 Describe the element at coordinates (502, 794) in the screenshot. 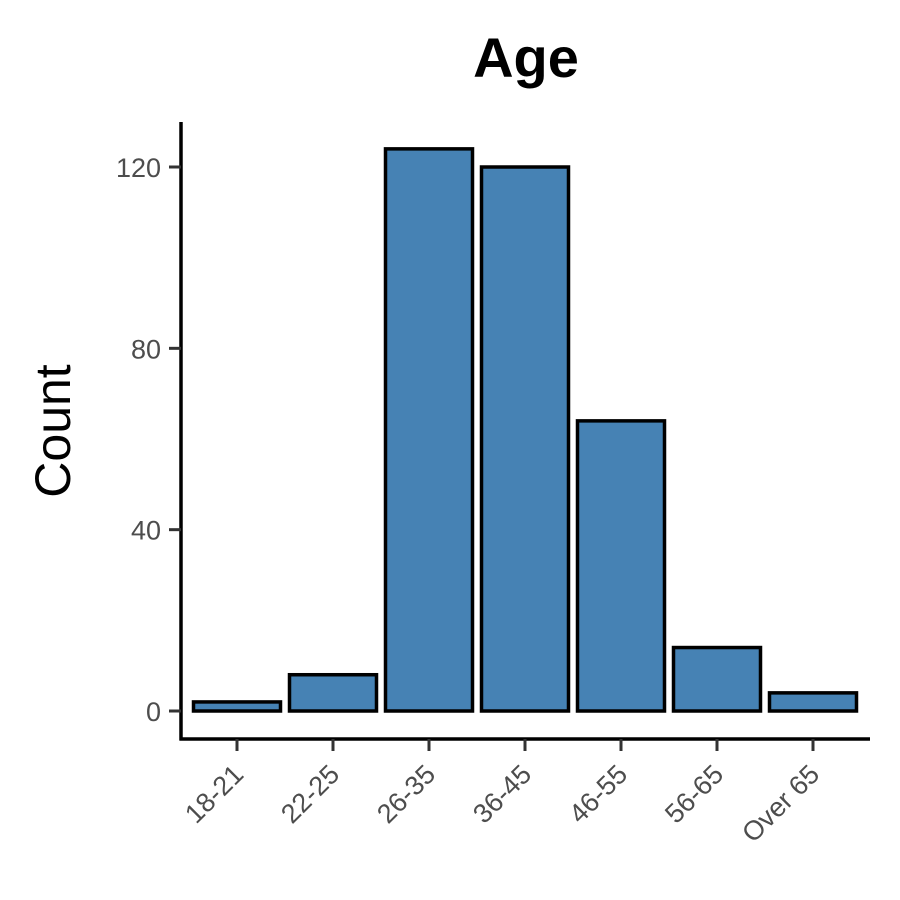

I see `x-tick-label-36-45: 36-45` at that location.